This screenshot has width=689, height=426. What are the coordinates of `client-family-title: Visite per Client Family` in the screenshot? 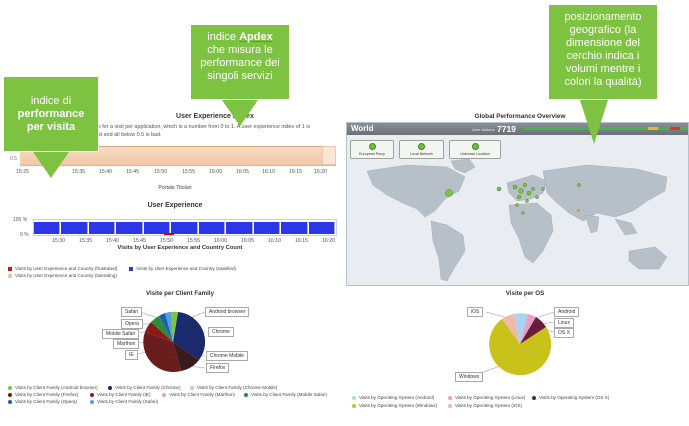 It's located at (180, 293).